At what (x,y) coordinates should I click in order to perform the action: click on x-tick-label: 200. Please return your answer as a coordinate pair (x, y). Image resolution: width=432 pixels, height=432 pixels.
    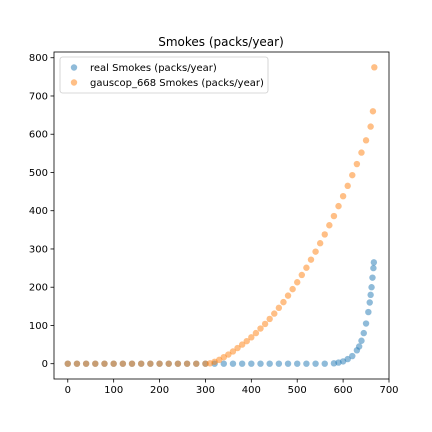
    Looking at the image, I should click on (159, 390).